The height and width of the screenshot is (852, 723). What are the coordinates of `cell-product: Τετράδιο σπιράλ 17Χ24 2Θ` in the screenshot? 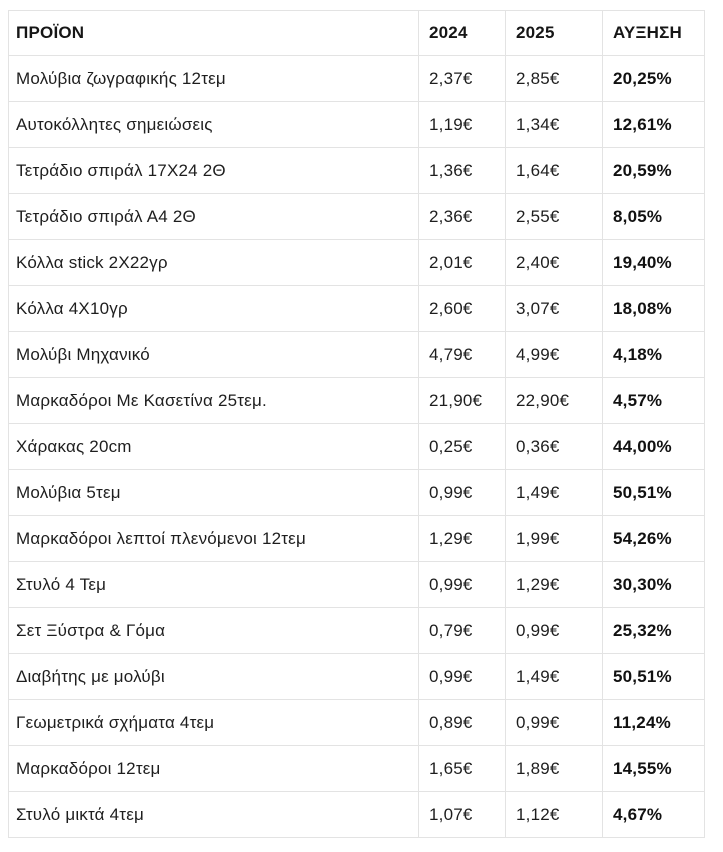 It's located at (213, 170).